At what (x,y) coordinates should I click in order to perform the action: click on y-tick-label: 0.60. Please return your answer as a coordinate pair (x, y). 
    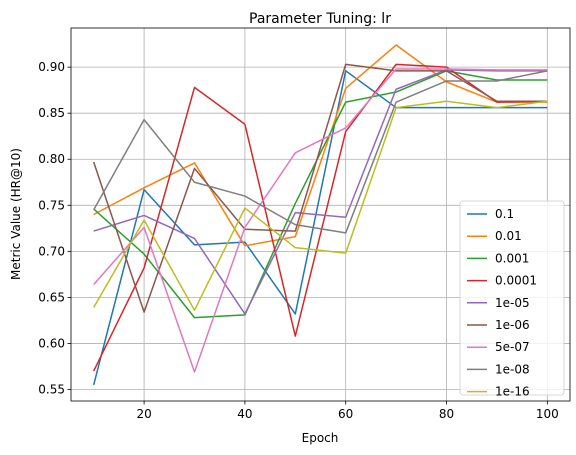
    Looking at the image, I should click on (51, 343).